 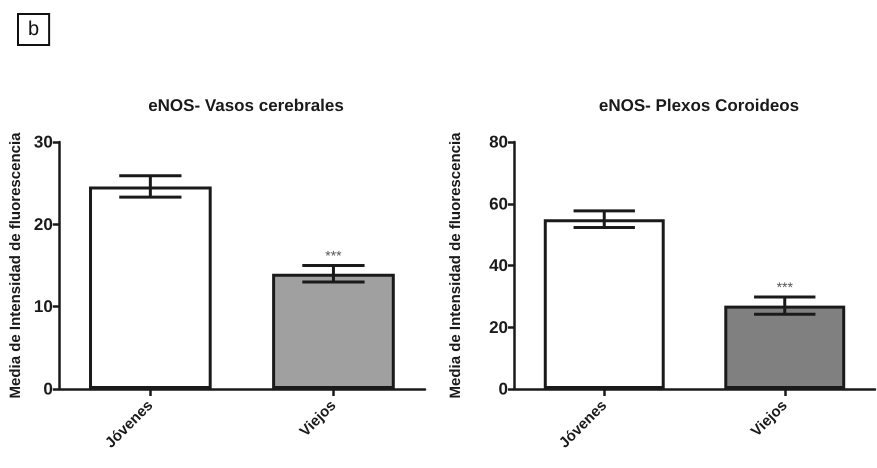 I want to click on y-tick-label: 60, so click(x=498, y=204).